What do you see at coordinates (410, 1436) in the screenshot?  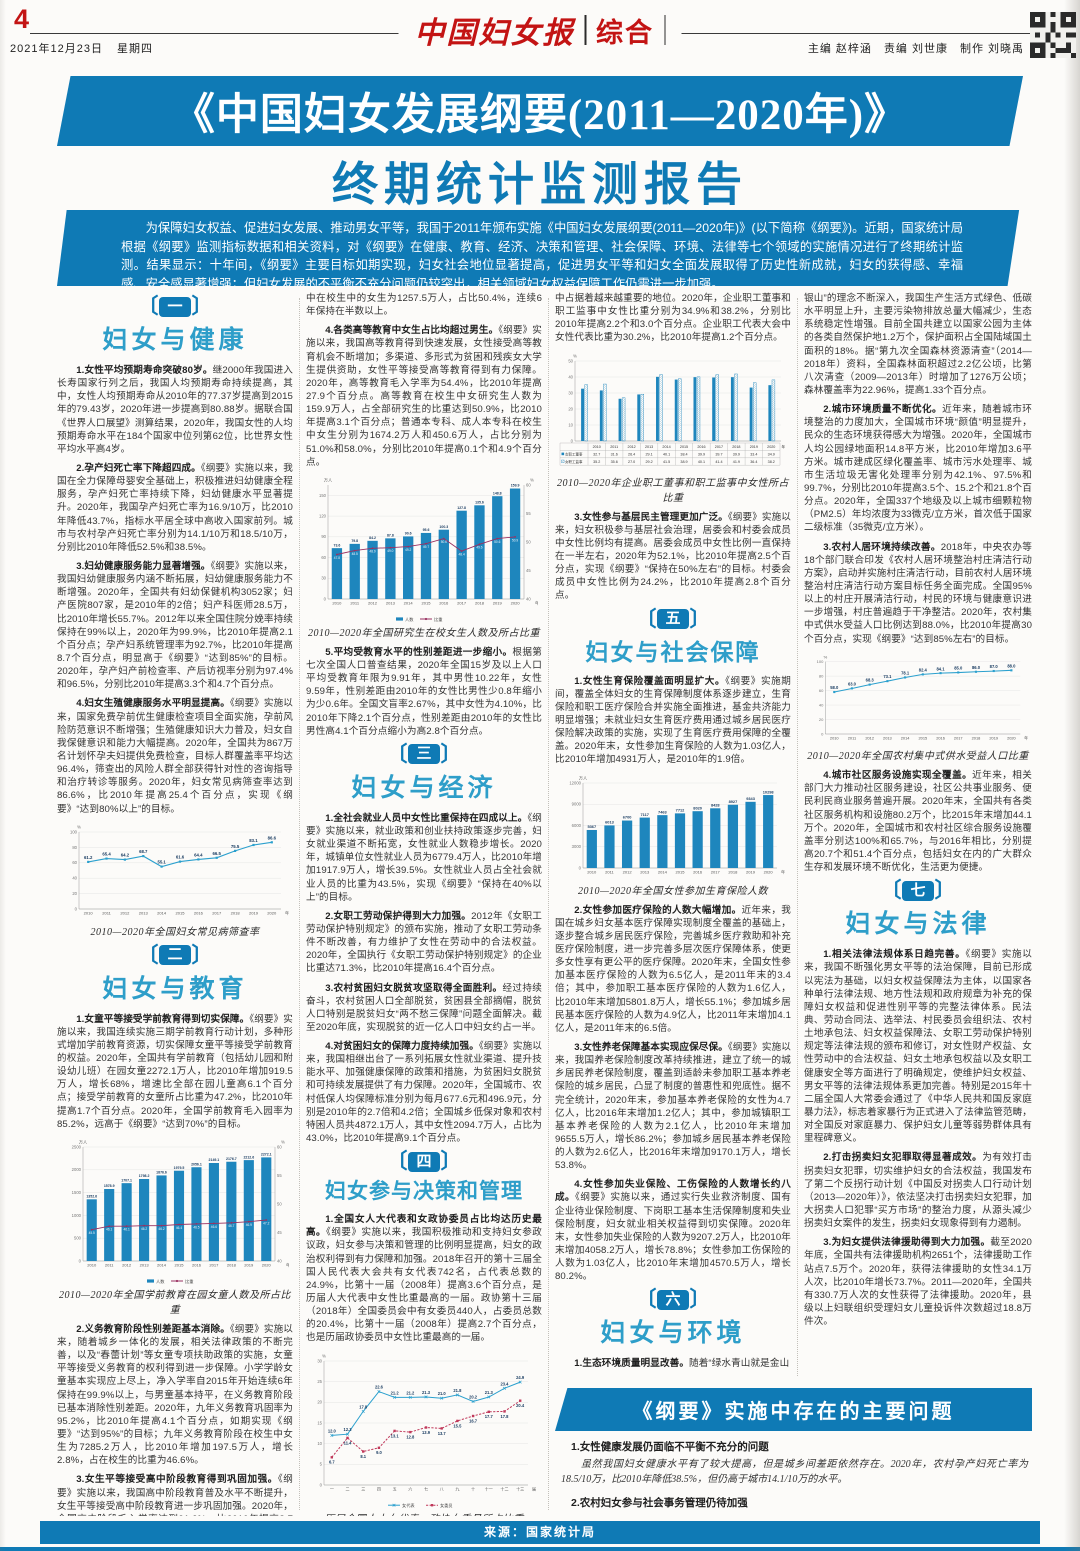 I see `svg-text: 12.8` at bounding box center [410, 1436].